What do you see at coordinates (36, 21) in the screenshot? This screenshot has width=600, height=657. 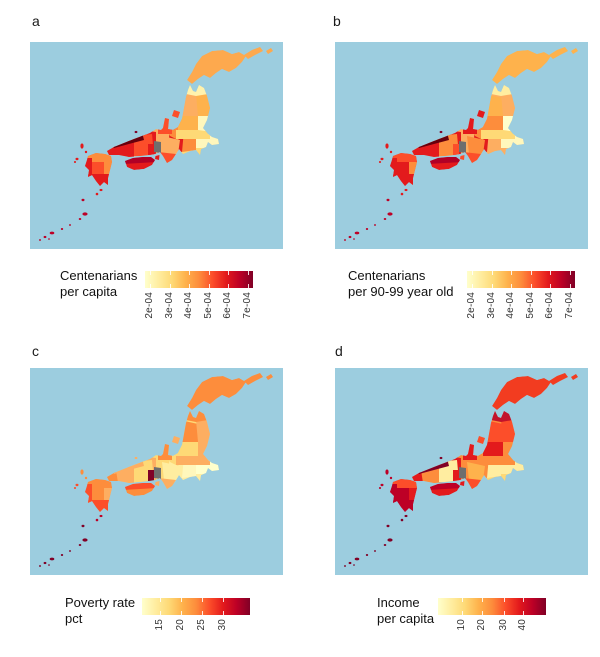 I see `panel-letter-a: a` at bounding box center [36, 21].